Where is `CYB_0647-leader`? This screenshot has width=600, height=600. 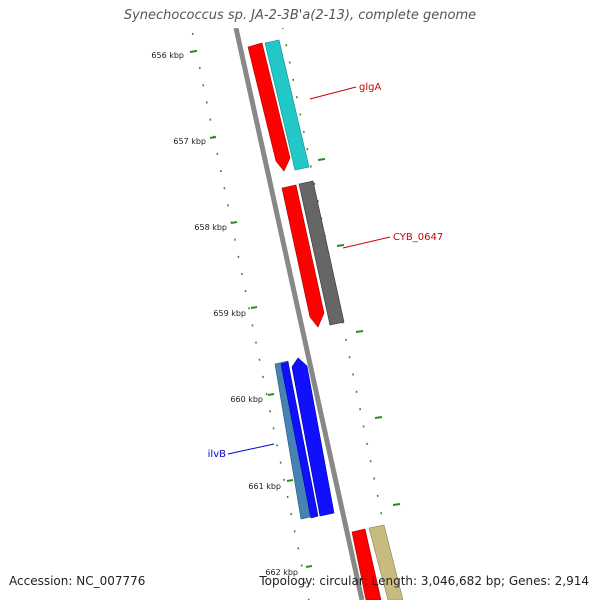
CYB_0647-leader is located at coordinates (366, 242).